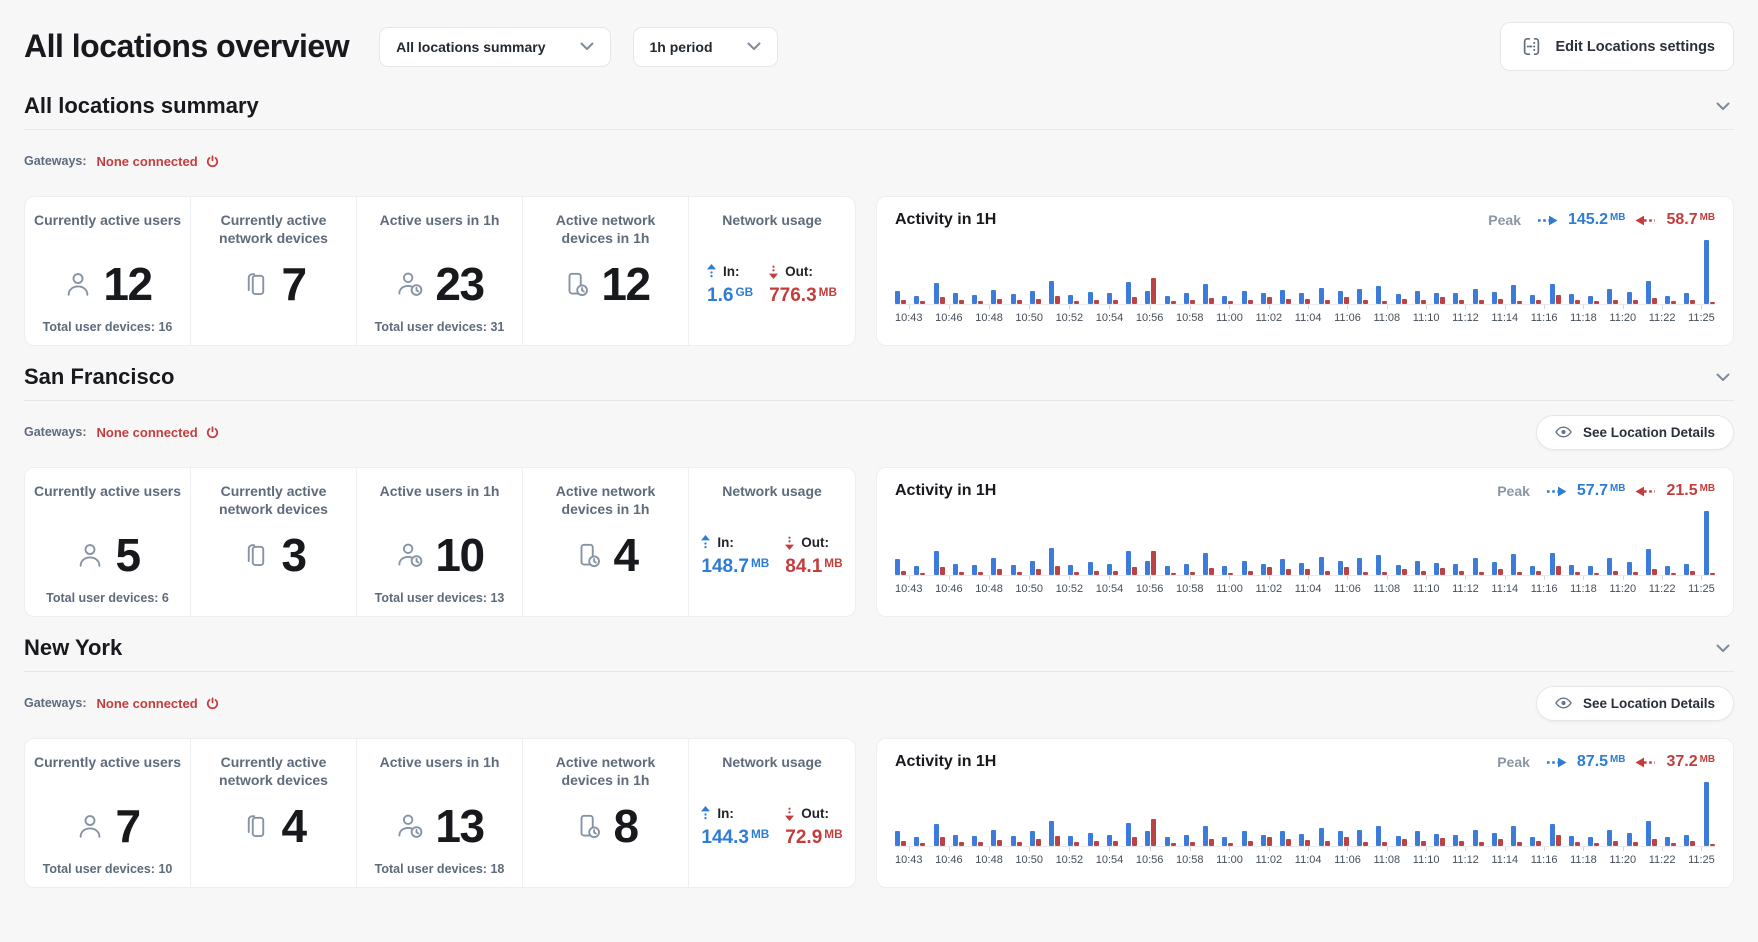  What do you see at coordinates (879, 161) in the screenshot?
I see `section-subheader: Gateways: None connected` at bounding box center [879, 161].